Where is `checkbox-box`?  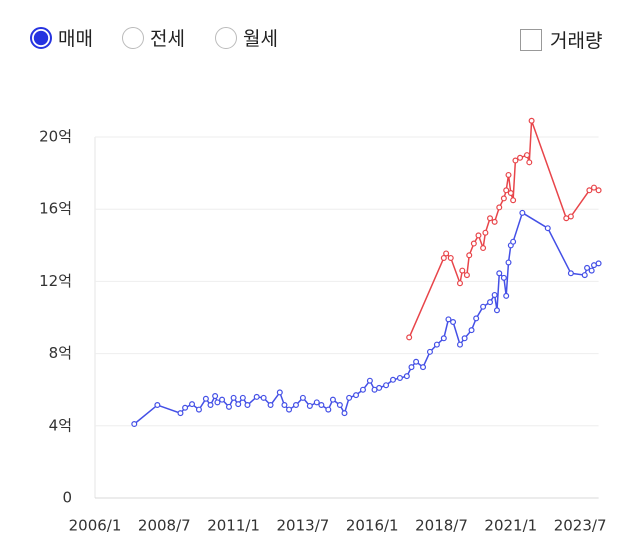 checkbox-box is located at coordinates (531, 39).